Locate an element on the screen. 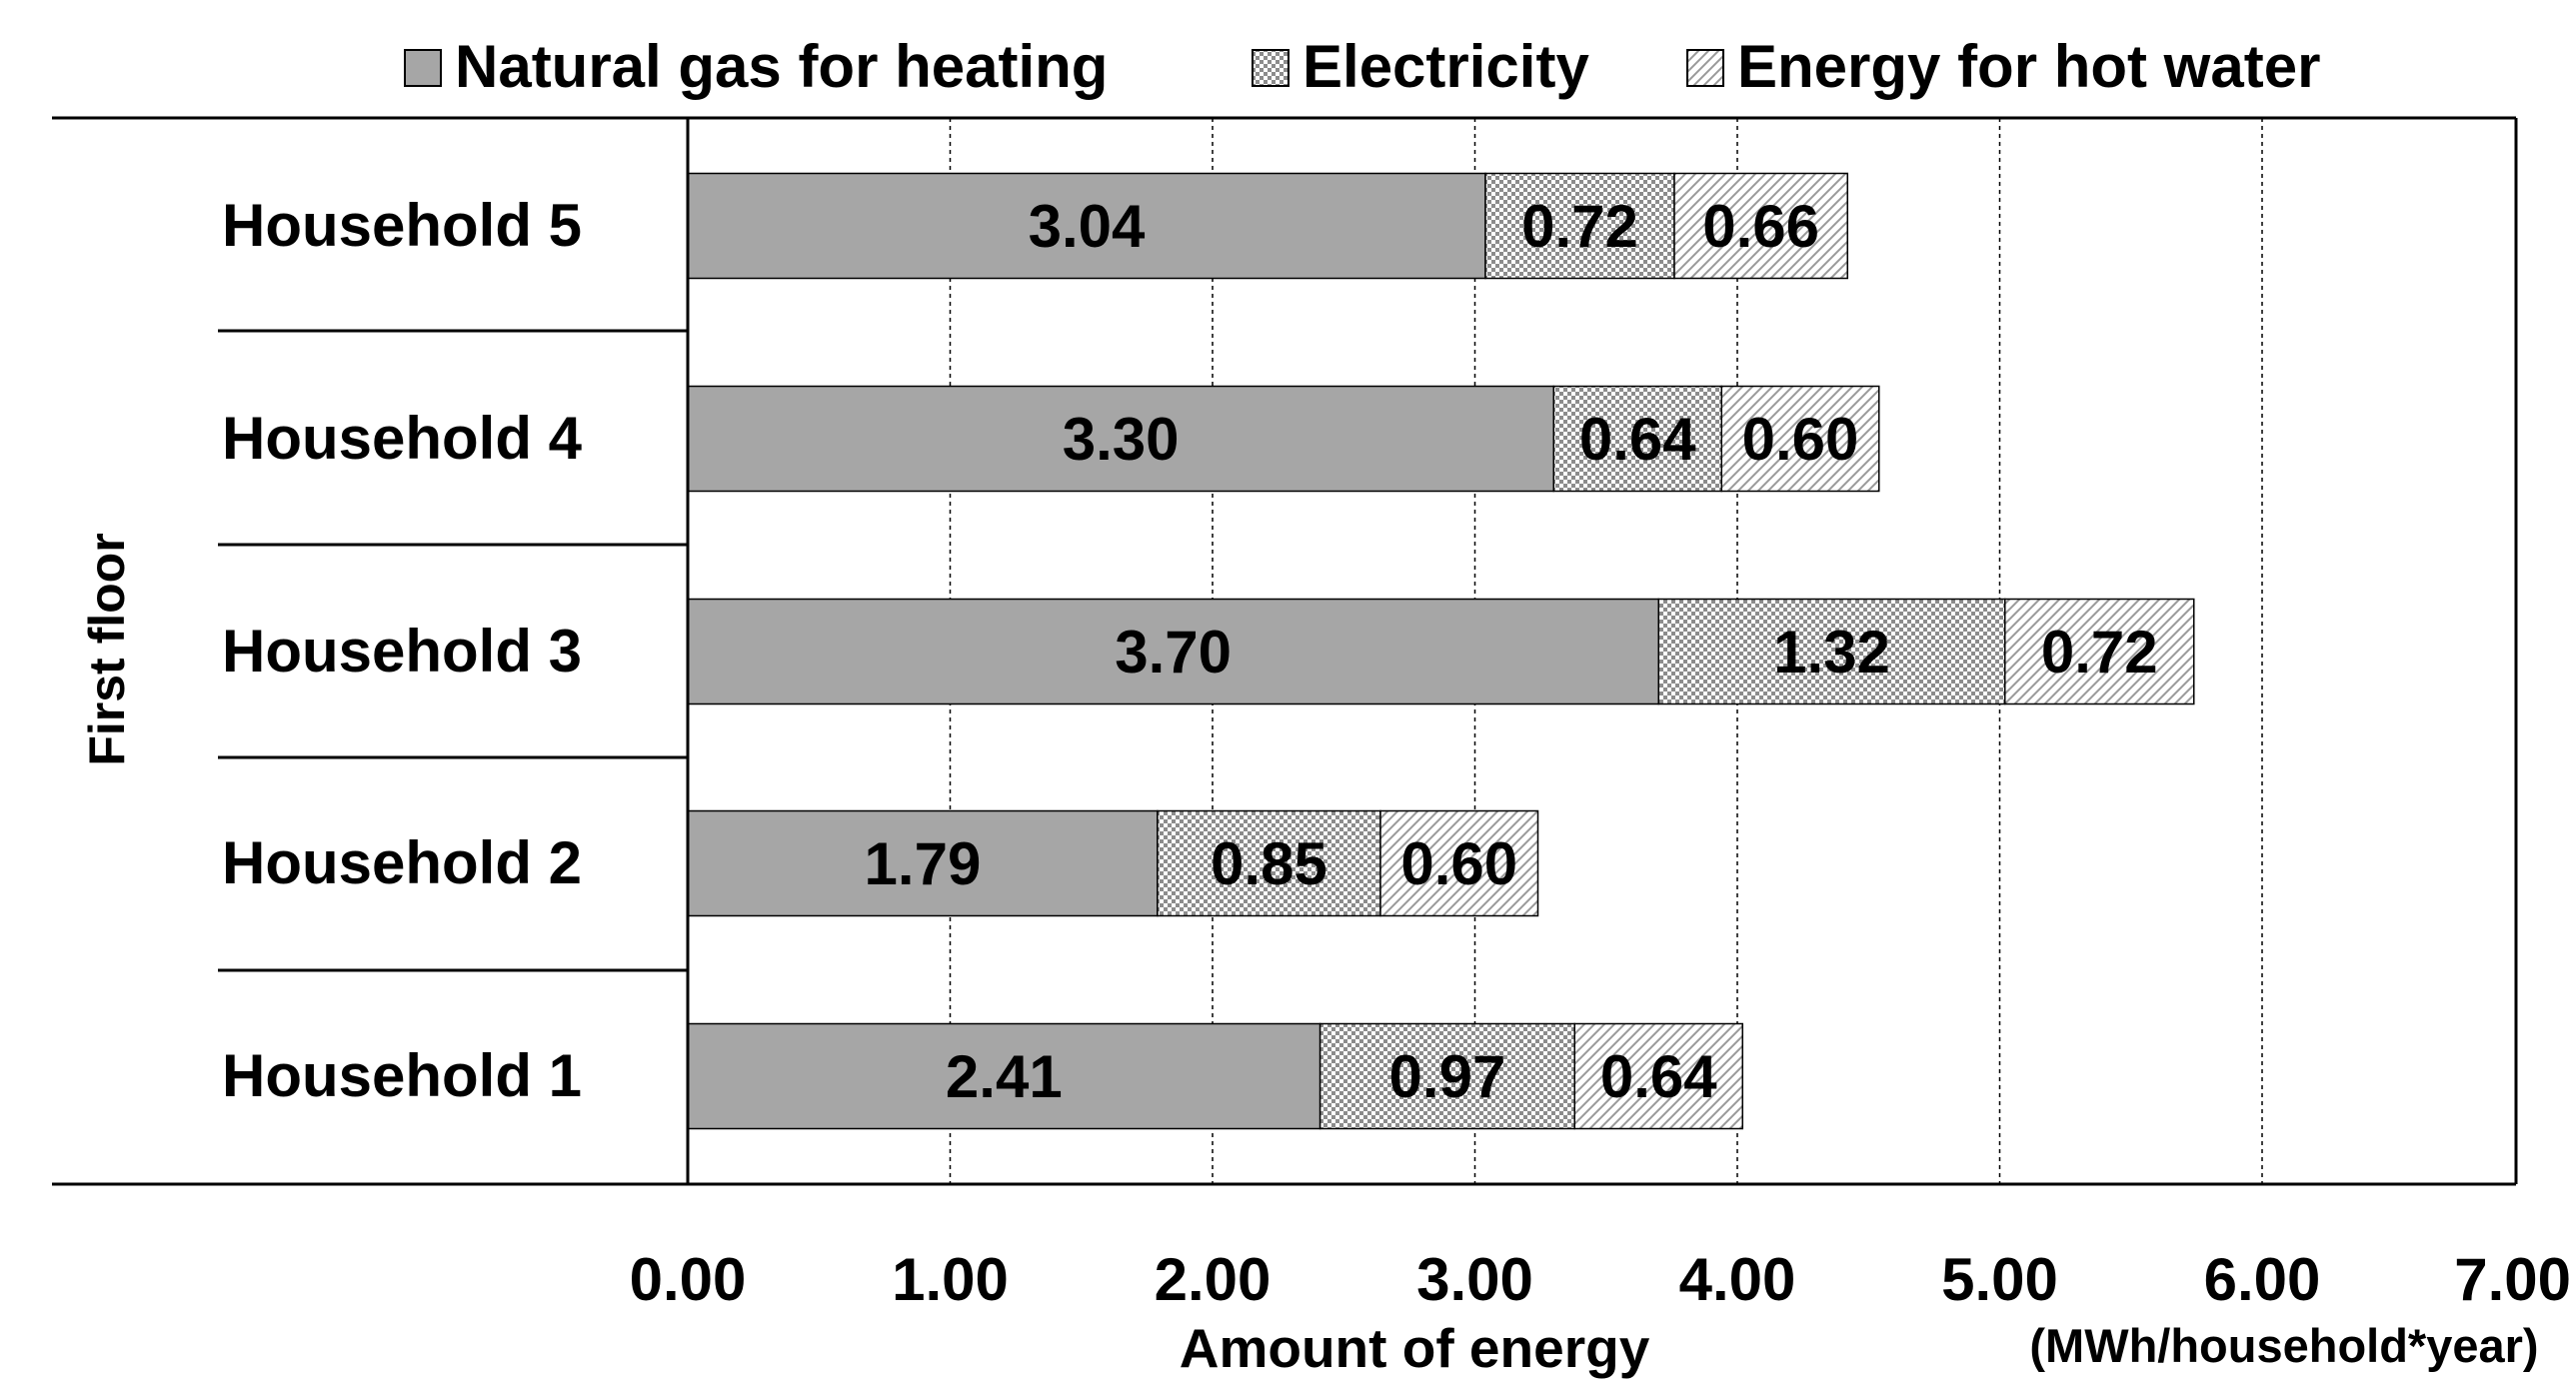  x-tick-label: 7.00 is located at coordinates (2512, 1279).